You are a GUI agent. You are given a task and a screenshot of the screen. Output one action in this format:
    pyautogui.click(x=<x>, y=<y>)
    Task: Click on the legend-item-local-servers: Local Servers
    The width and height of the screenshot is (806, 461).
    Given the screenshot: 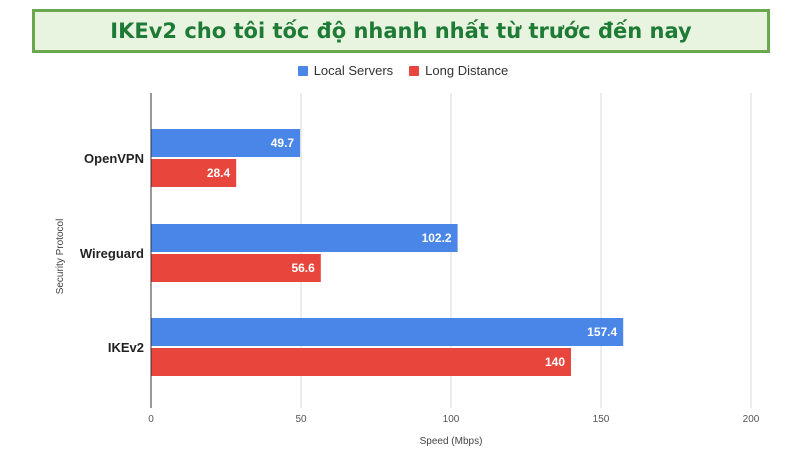 What is the action you would take?
    pyautogui.click(x=345, y=70)
    